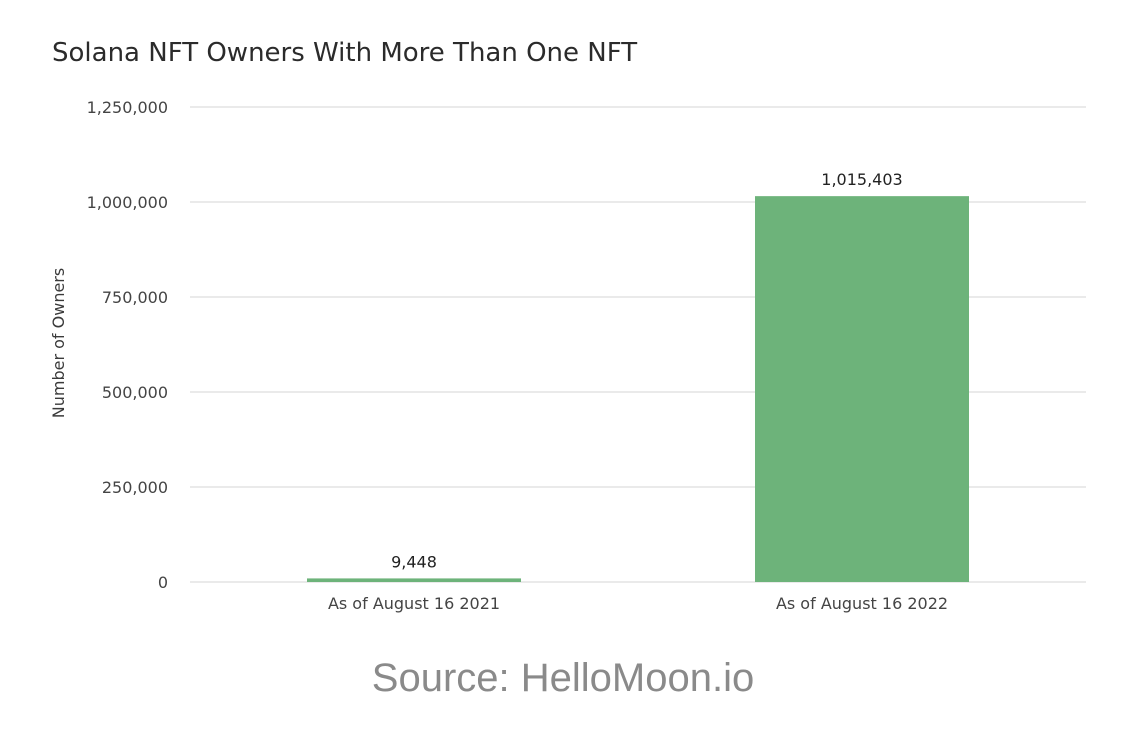 This screenshot has width=1126, height=732. Describe the element at coordinates (127, 107) in the screenshot. I see `y-tick-label: 1,250,000` at that location.